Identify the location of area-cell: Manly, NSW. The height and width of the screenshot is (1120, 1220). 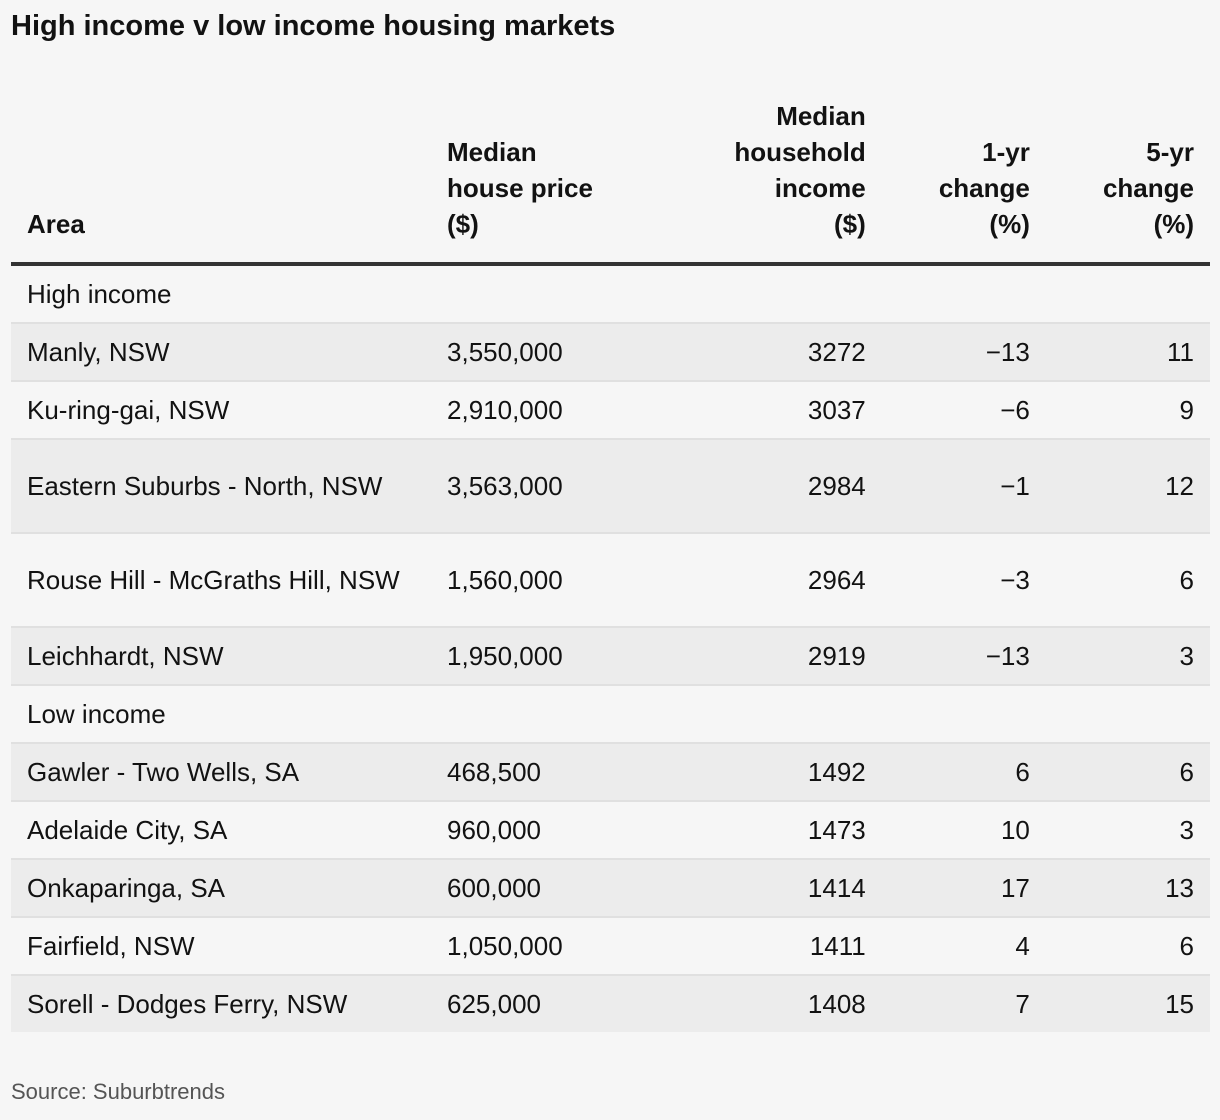
(221, 352).